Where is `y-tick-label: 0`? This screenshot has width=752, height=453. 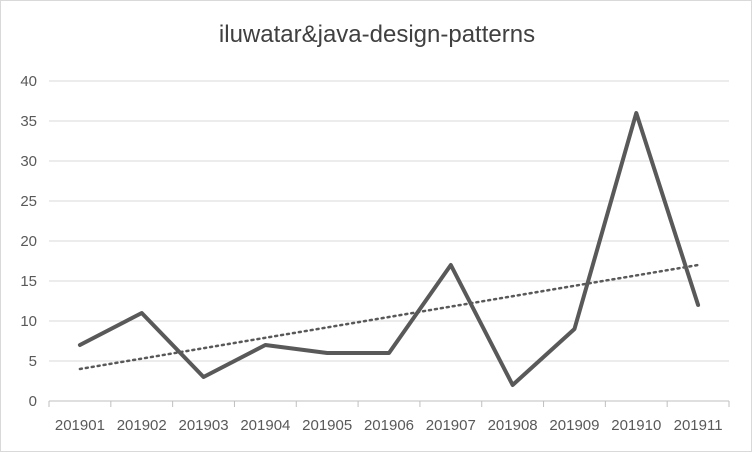 y-tick-label: 0 is located at coordinates (33, 401).